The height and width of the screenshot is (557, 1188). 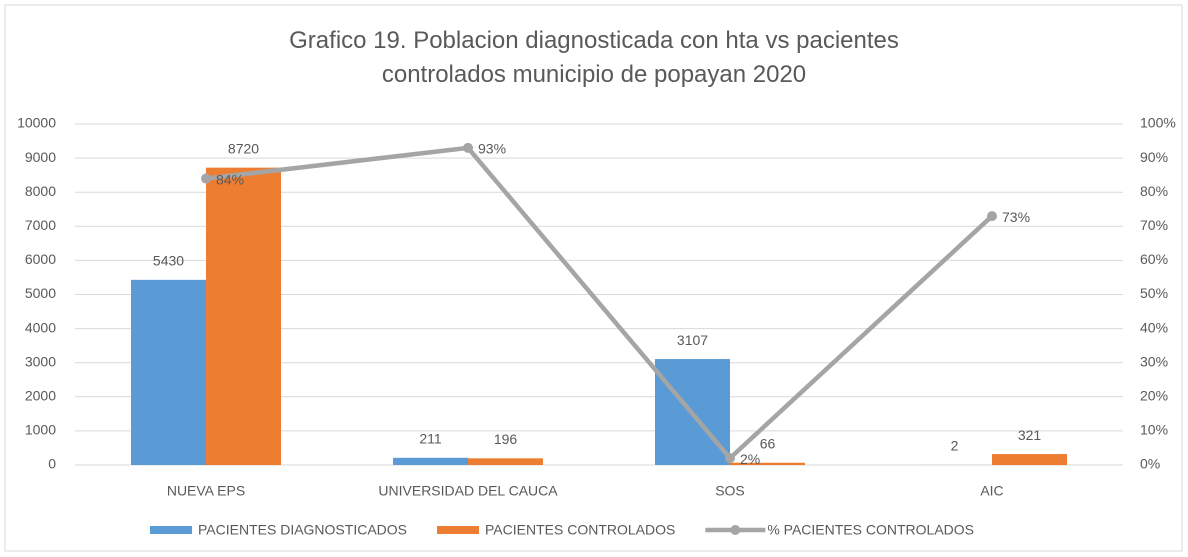 What do you see at coordinates (870, 530) in the screenshot?
I see `legend-label: % PACIENTES CONTROLADOS` at bounding box center [870, 530].